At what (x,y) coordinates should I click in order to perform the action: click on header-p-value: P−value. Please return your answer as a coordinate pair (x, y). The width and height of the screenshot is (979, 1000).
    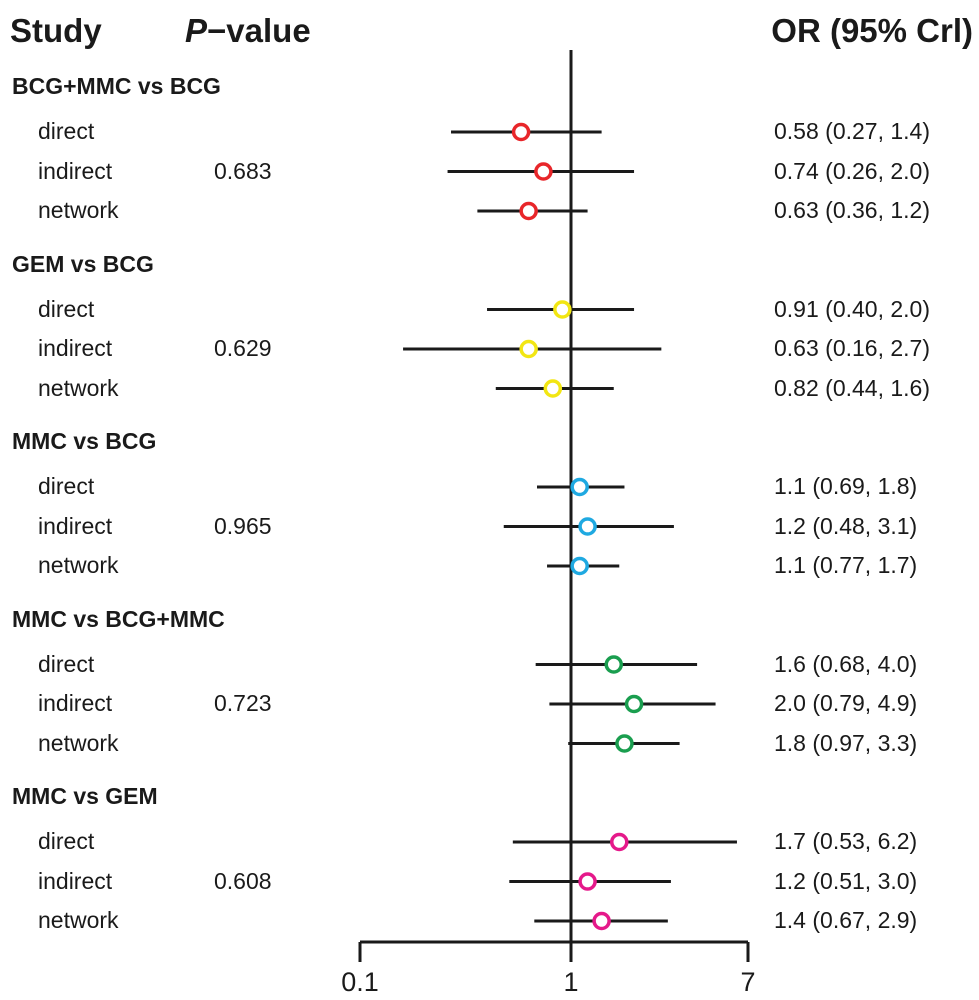
    Looking at the image, I should click on (248, 31).